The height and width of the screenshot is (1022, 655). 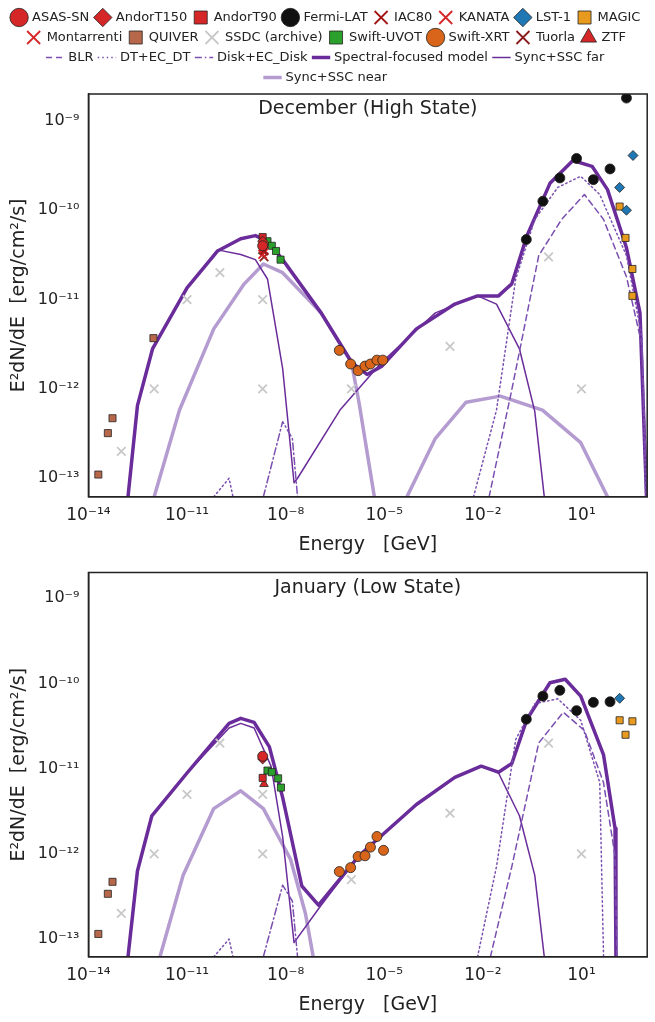 What do you see at coordinates (413, 16) in the screenshot?
I see `legend-label: IAC80` at bounding box center [413, 16].